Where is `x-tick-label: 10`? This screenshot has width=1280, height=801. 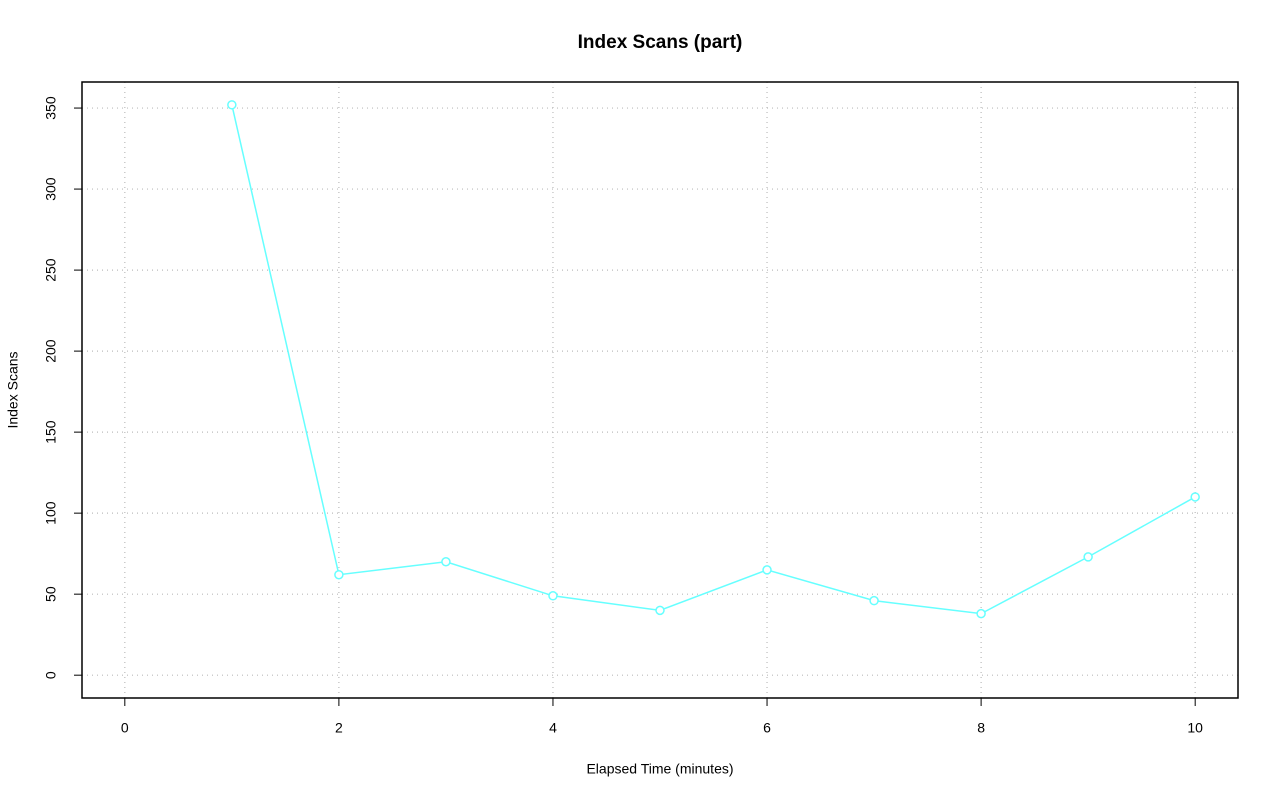
x-tick-label: 10 is located at coordinates (1195, 728).